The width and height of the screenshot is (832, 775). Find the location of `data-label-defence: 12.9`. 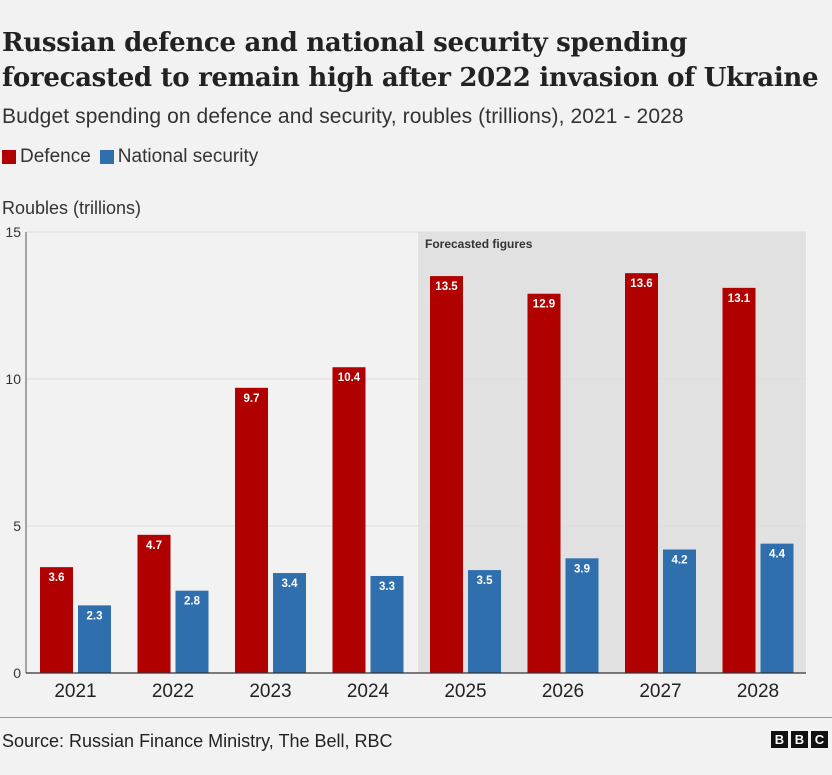

data-label-defence: 12.9 is located at coordinates (544, 305).